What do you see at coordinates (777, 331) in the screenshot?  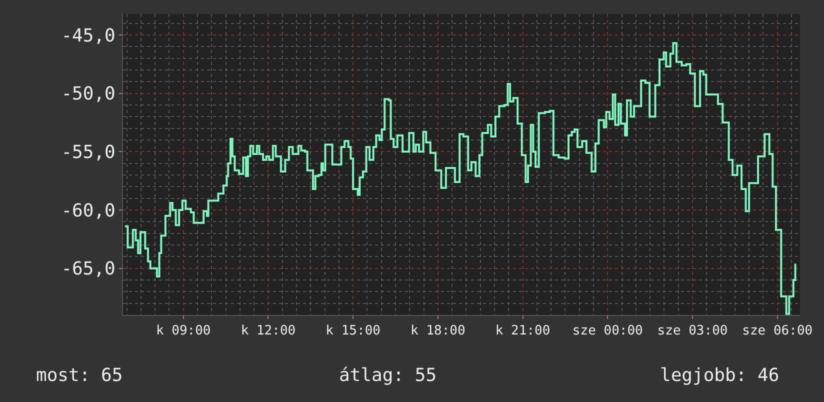 I see `x-tick-label: sze 06:00` at bounding box center [777, 331].